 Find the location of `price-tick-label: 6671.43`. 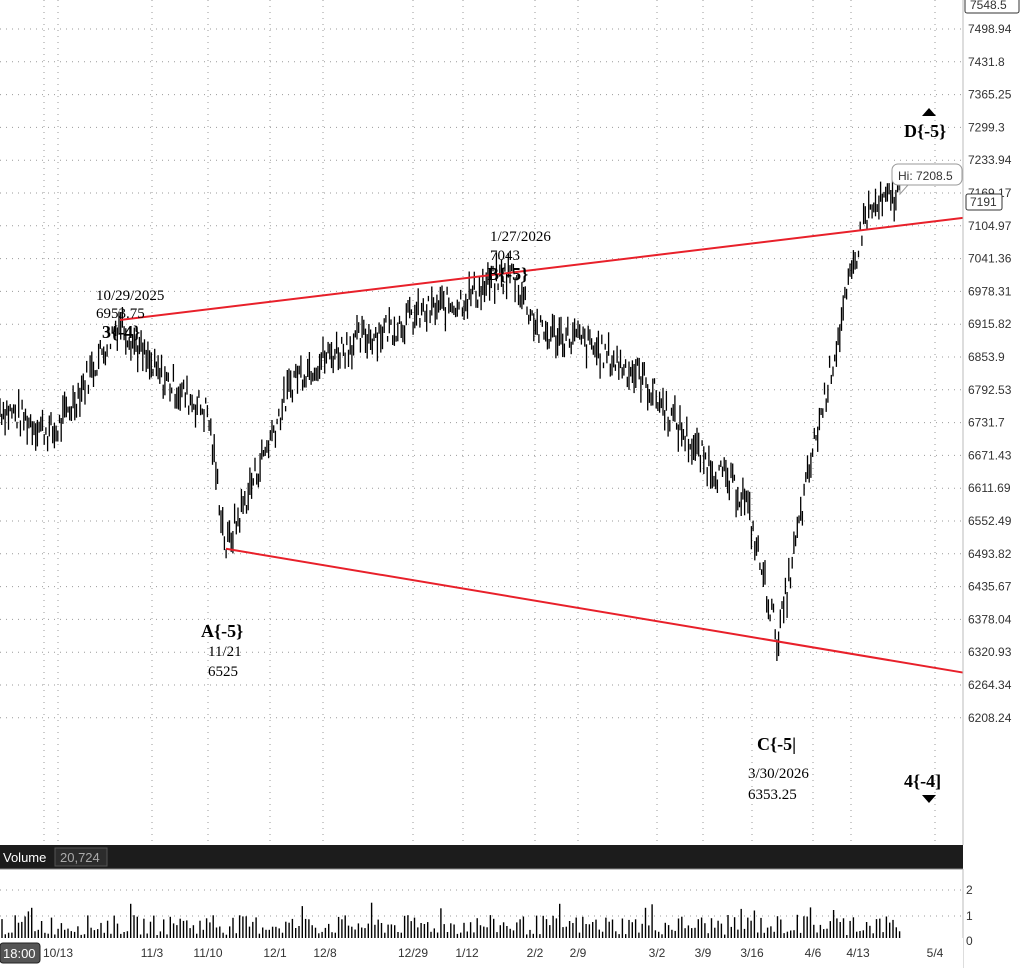

price-tick-label: 6671.43 is located at coordinates (990, 455).